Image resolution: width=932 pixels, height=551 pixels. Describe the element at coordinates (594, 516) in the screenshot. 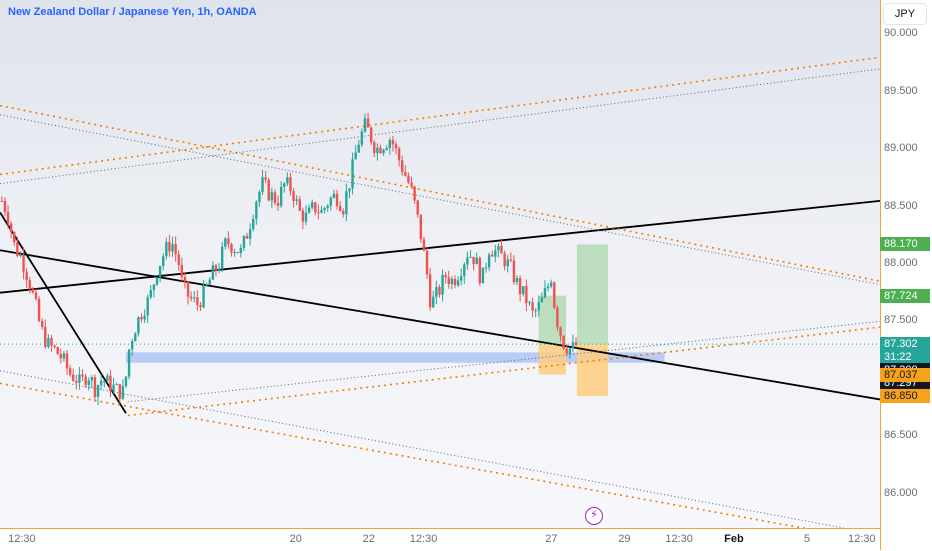

I see `lightning-event-icon: ⚡` at that location.